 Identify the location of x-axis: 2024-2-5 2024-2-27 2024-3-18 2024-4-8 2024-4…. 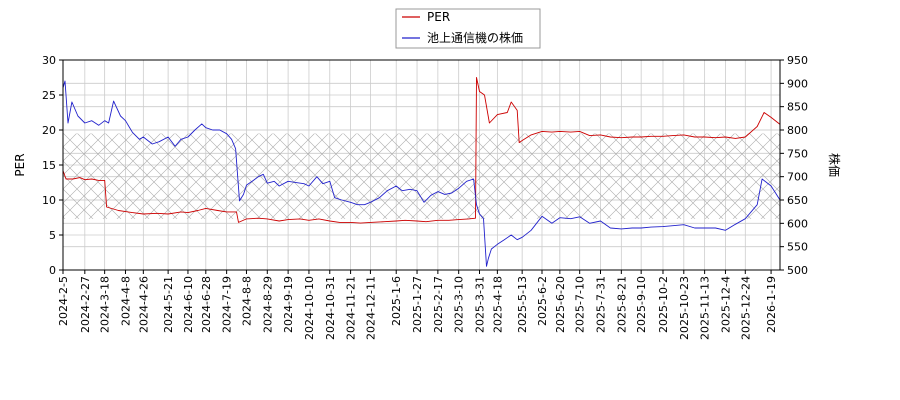
(417, 305).